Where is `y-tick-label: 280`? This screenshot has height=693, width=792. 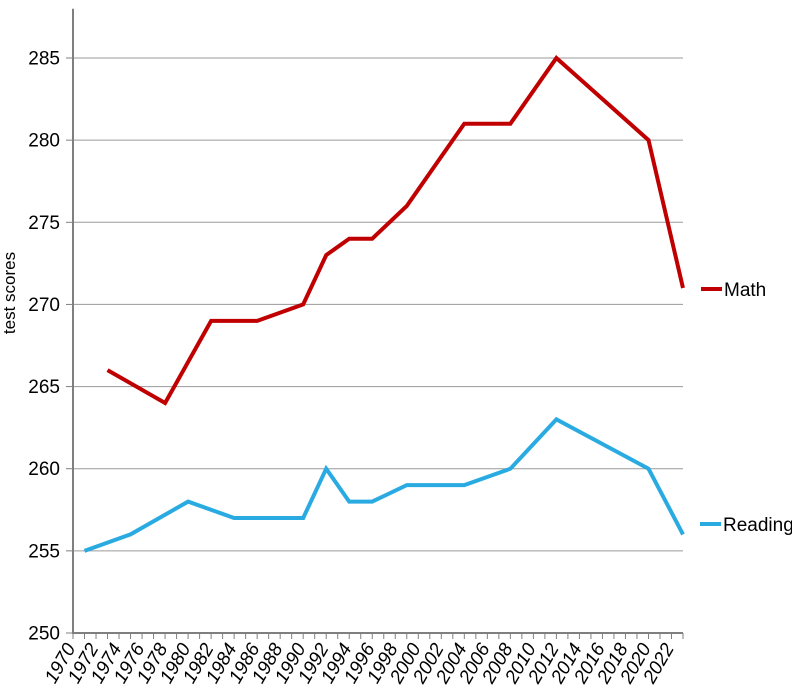
y-tick-label: 280 is located at coordinates (44, 141).